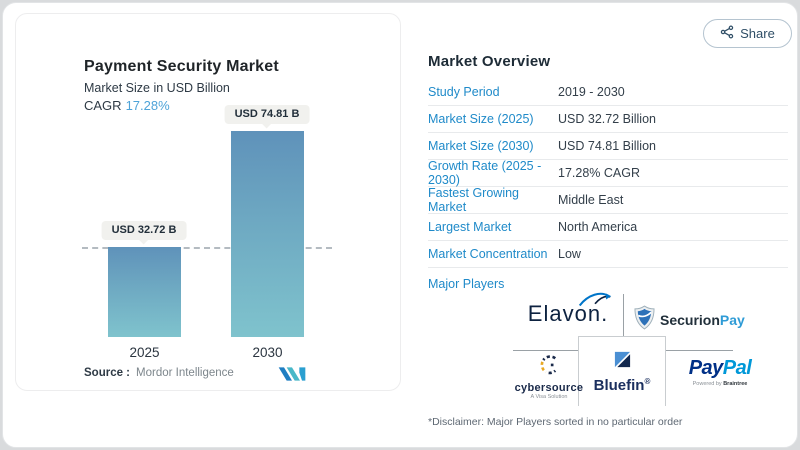  I want to click on row-value: North America, so click(598, 227).